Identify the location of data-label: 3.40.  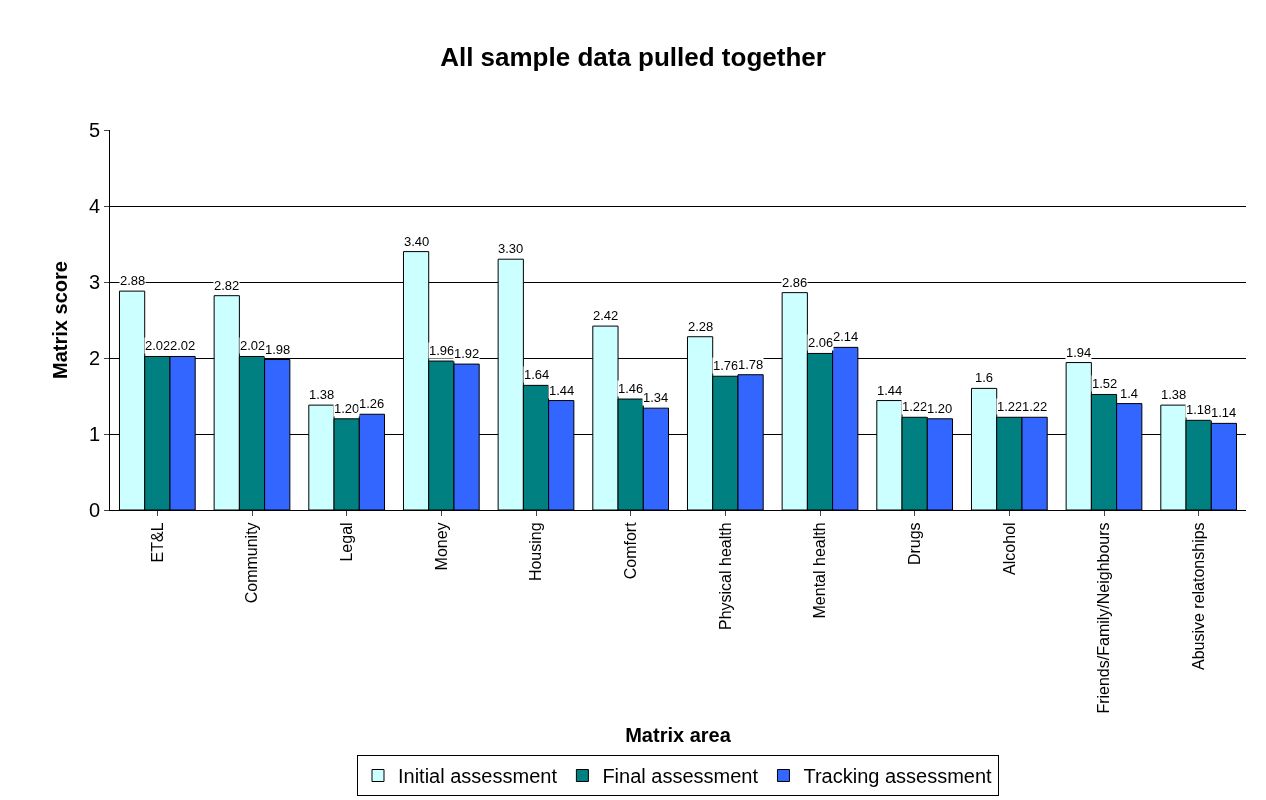
(417, 241).